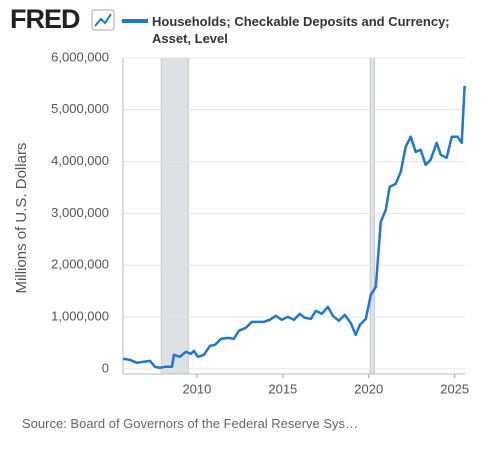  I want to click on logo-icon, so click(103, 20).